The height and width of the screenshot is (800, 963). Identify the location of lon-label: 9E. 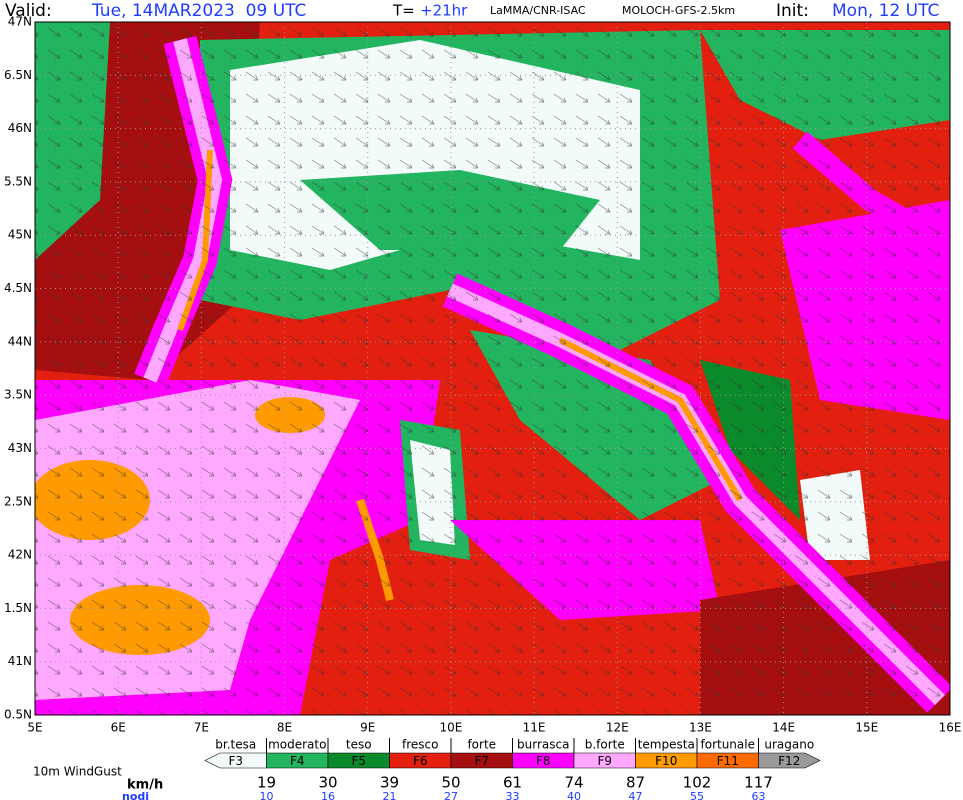
(367, 728).